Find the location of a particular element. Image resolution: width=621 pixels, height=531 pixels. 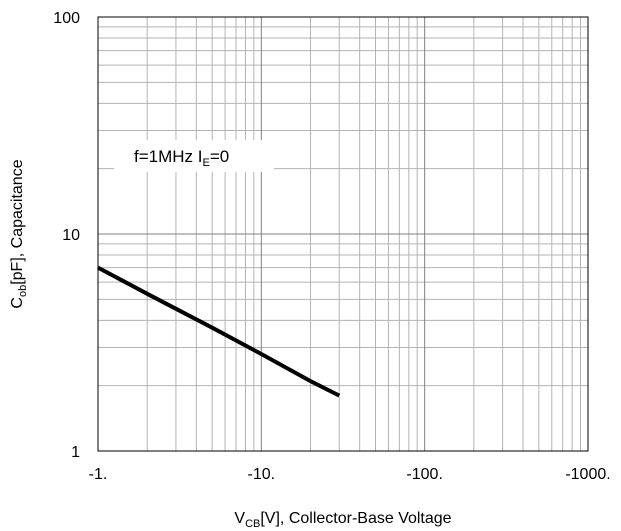

x-tick-labels: -1. -10. -100. -1000. is located at coordinates (350, 474).